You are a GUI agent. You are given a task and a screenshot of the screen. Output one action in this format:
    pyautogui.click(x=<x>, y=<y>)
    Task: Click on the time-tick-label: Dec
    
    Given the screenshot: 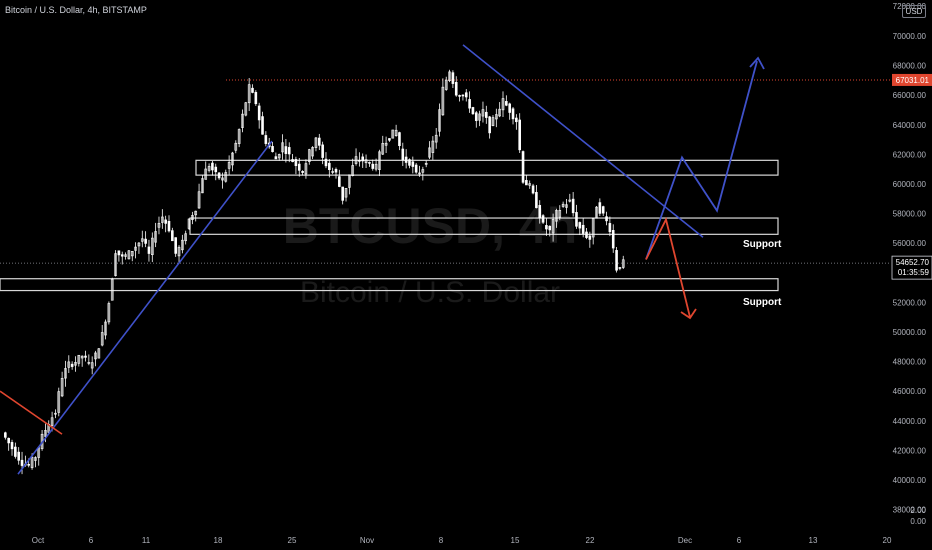 What is the action you would take?
    pyautogui.click(x=685, y=540)
    